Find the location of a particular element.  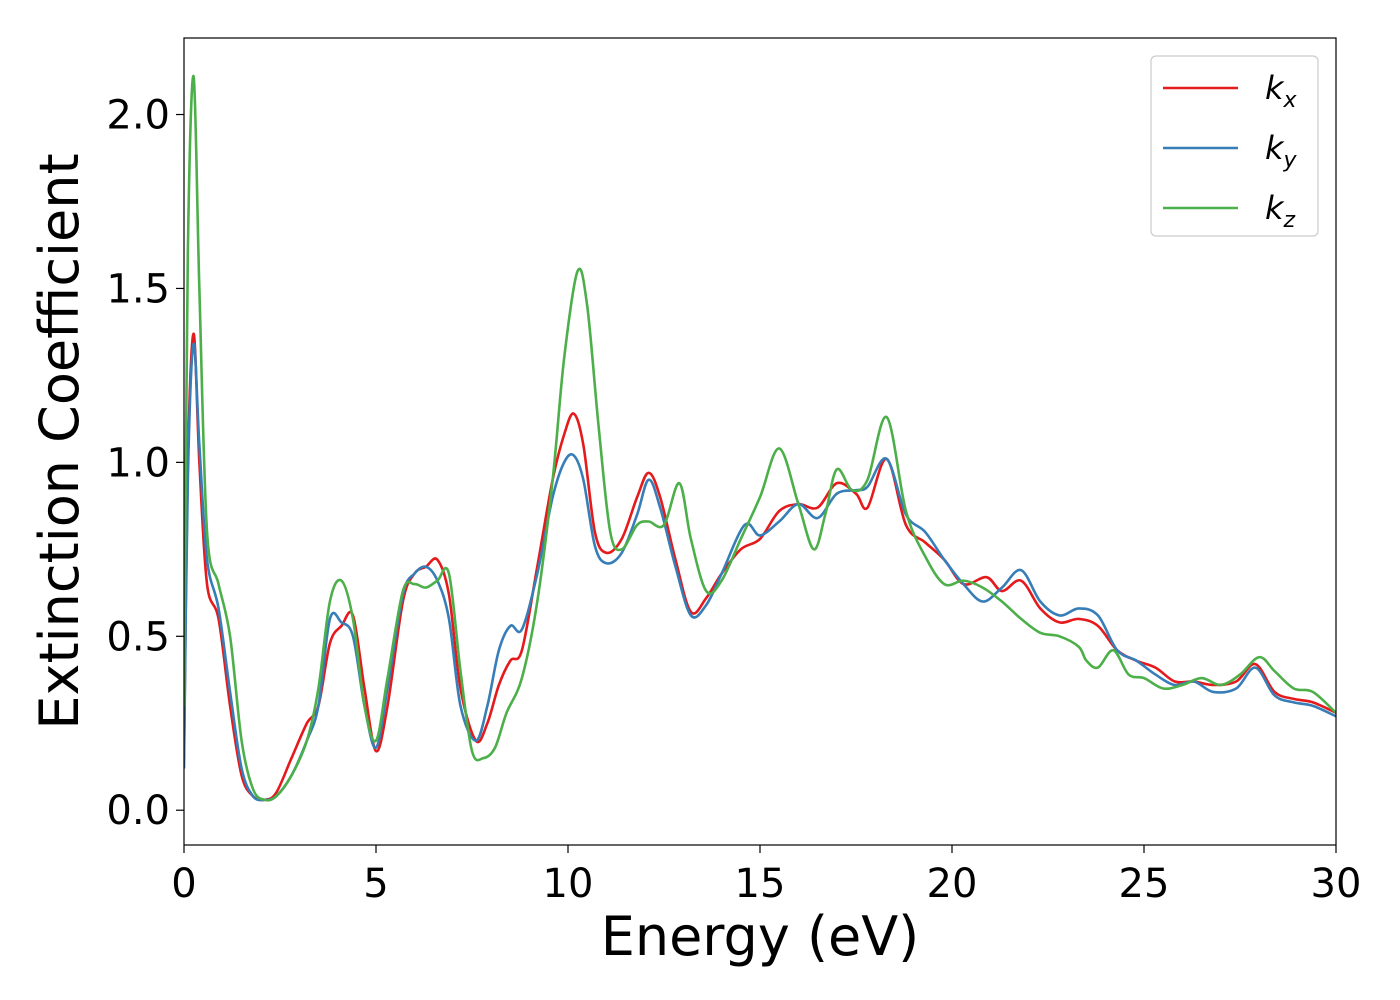

x-axis-ticks: 0 5 10 15 20 25 30 is located at coordinates (766, 876).